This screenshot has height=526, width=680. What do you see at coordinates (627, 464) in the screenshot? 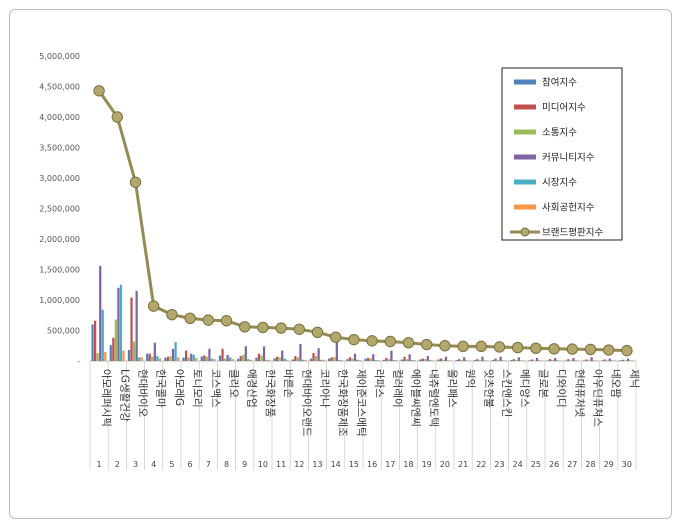
I see `rank-label: 30` at bounding box center [627, 464].